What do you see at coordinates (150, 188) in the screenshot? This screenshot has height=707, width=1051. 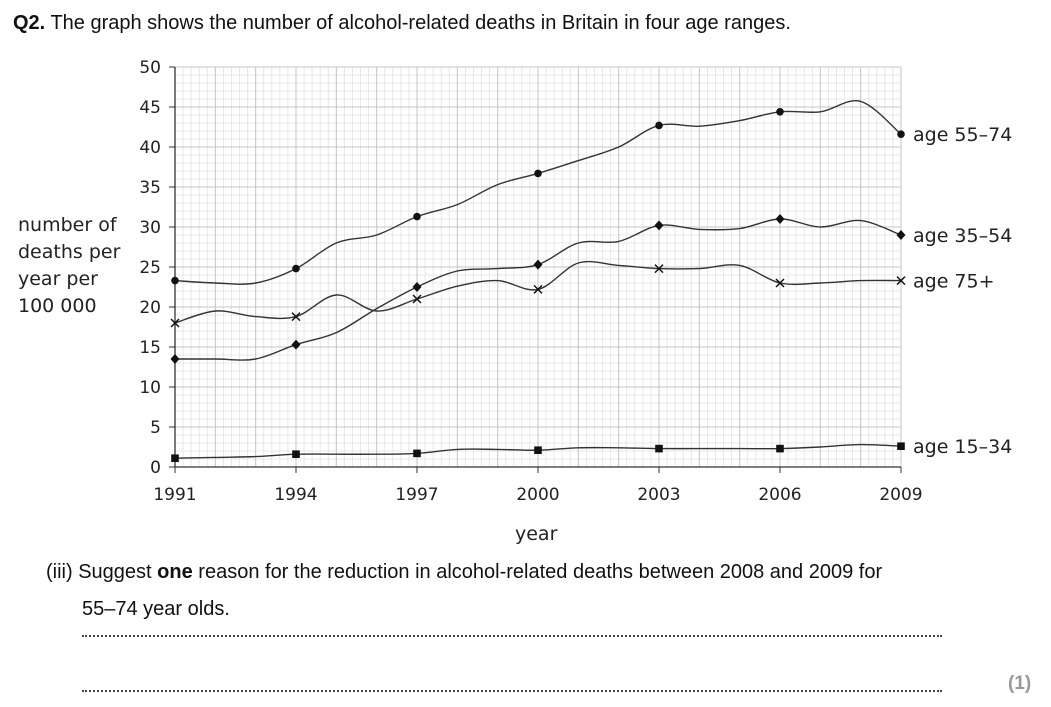 I see `y-tick-label: 35` at bounding box center [150, 188].